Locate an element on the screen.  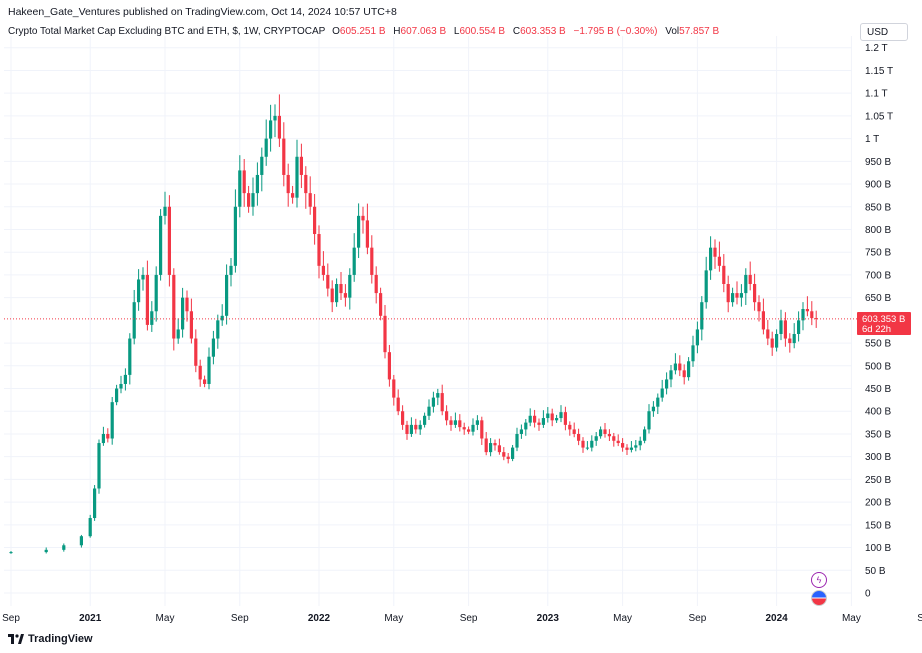
y-tick-label: 700 B is located at coordinates (878, 275).